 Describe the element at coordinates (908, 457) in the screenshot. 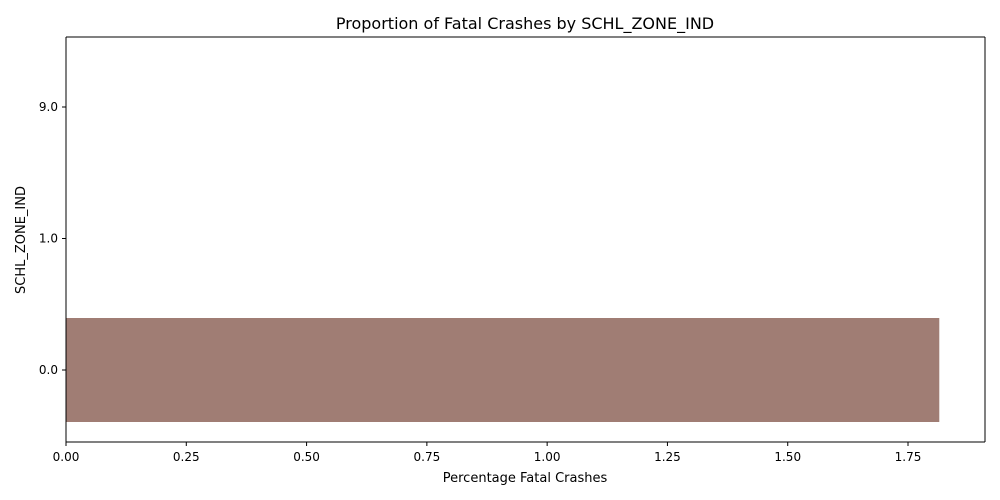

I see `x-tick-label: 1.75` at that location.